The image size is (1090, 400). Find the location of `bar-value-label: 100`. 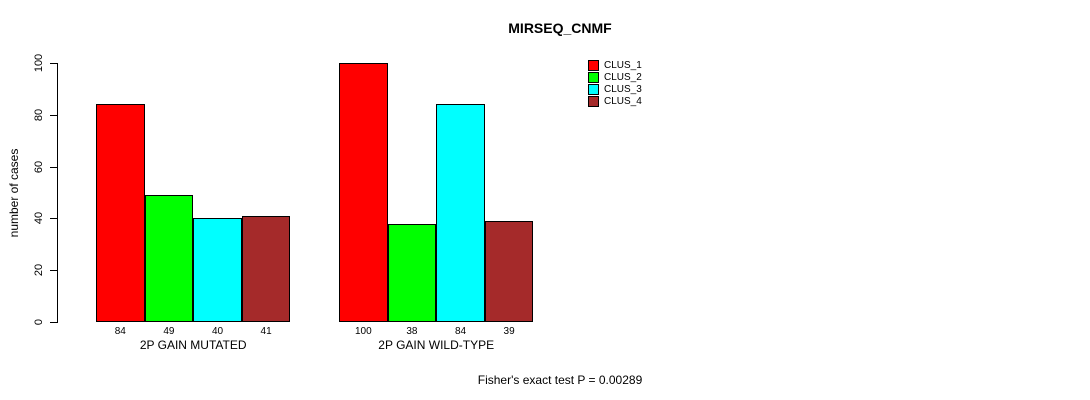

bar-value-label: 100 is located at coordinates (363, 331).